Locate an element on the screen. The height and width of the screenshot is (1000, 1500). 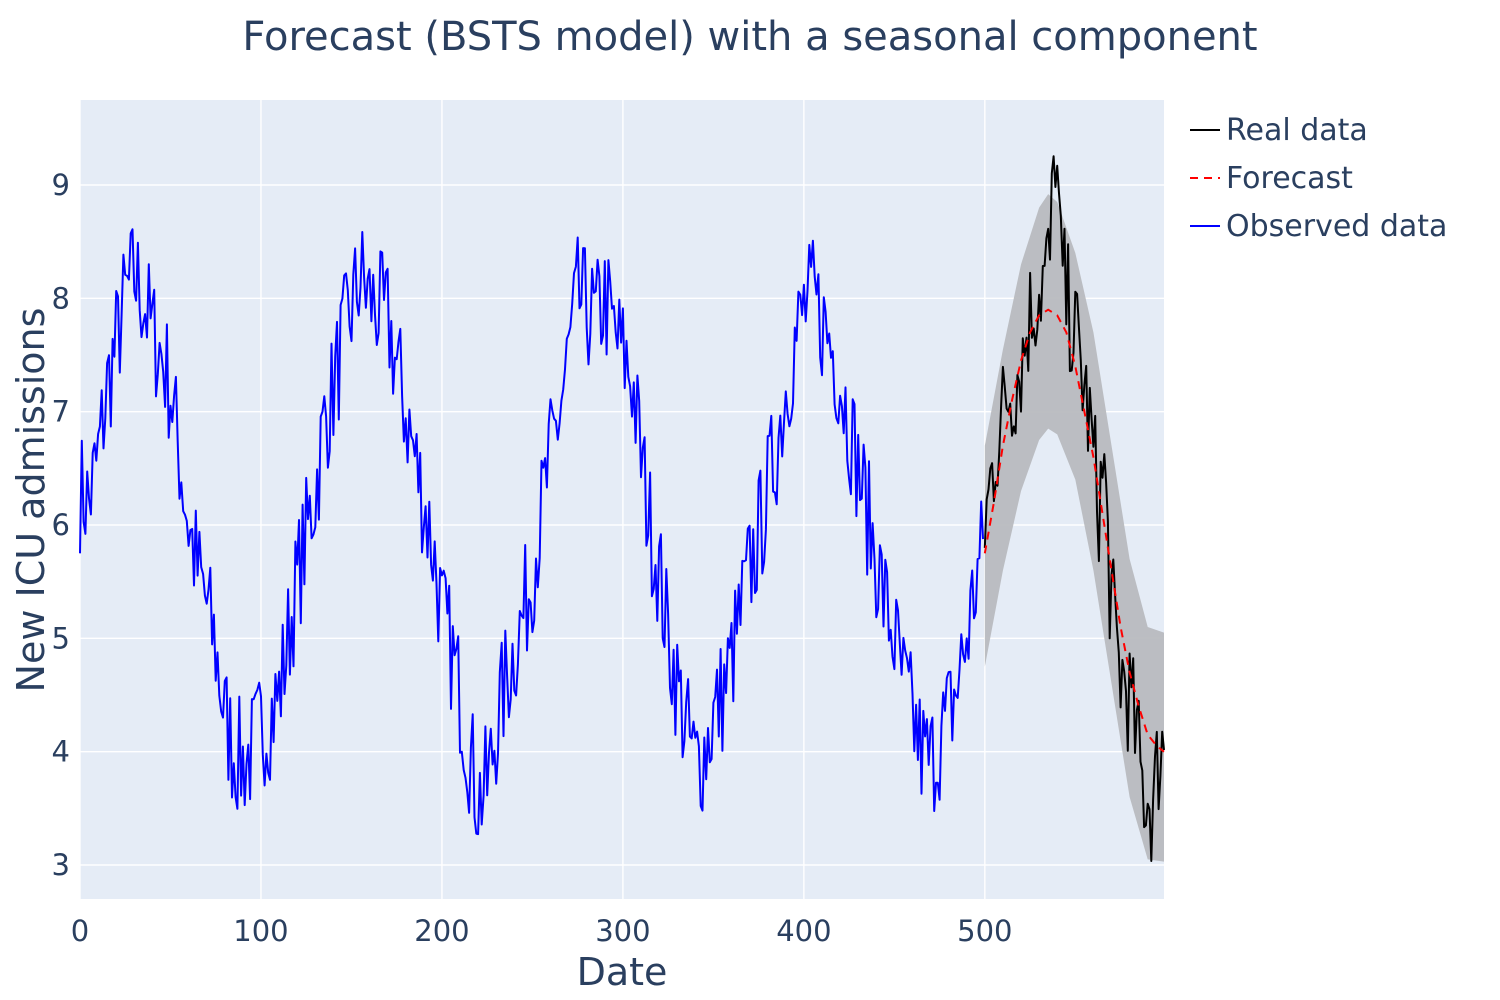
x-tick-label: 200 is located at coordinates (441, 931).